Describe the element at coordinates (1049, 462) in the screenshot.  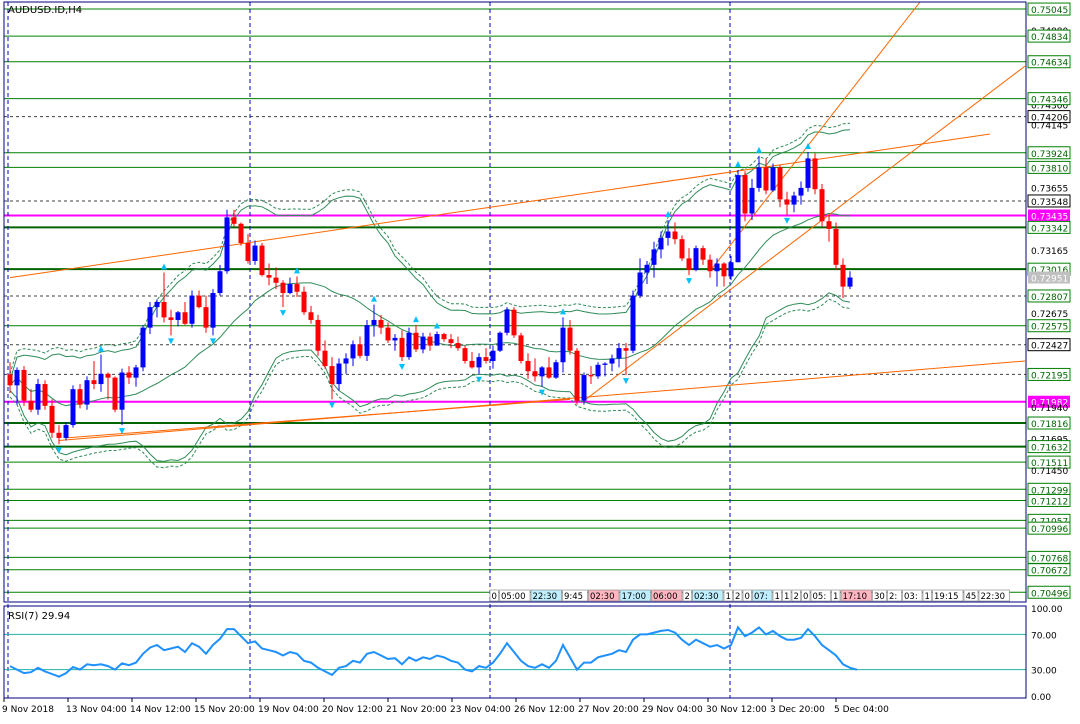
I see `price-label: 0.71511` at that location.